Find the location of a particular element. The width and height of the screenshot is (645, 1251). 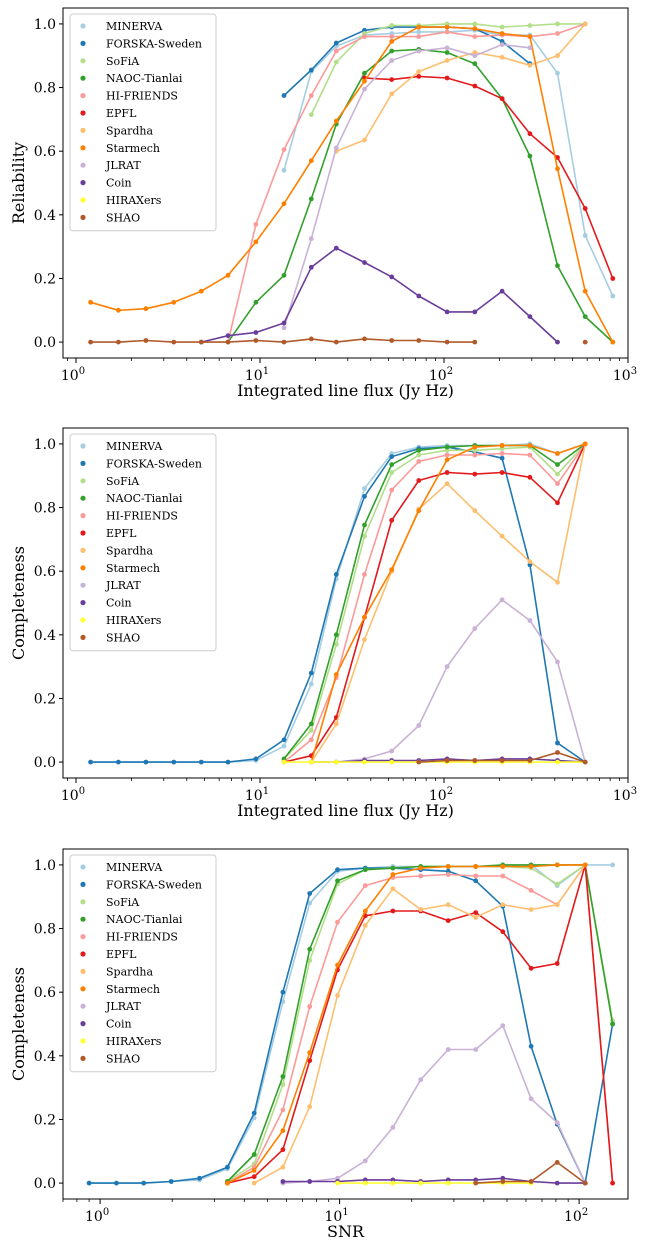

y-tick-label: 0.6 is located at coordinates (45, 993).